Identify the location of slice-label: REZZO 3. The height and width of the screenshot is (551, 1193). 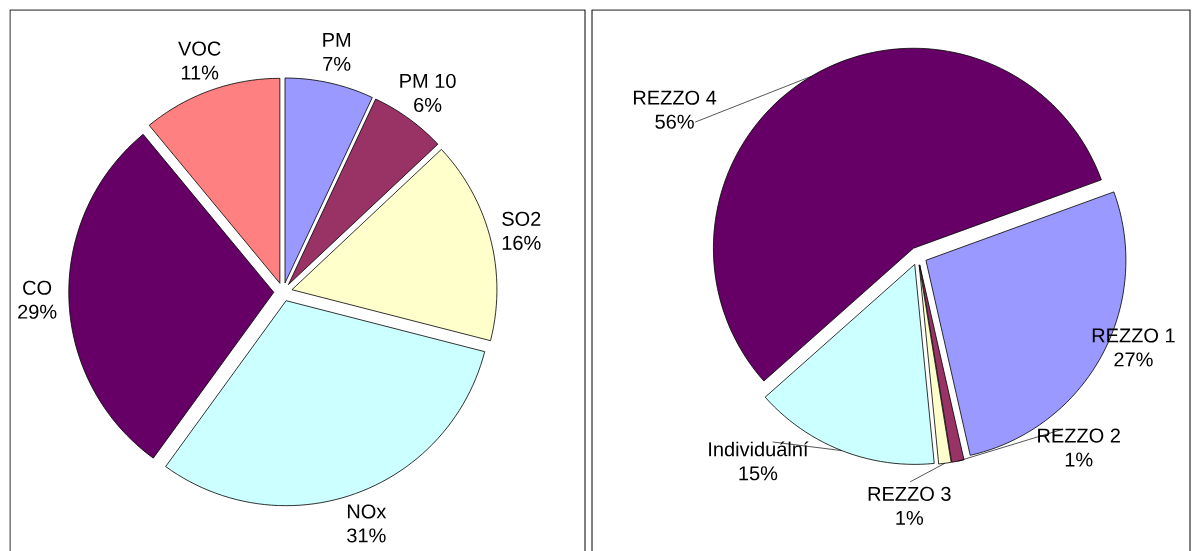
(909, 493).